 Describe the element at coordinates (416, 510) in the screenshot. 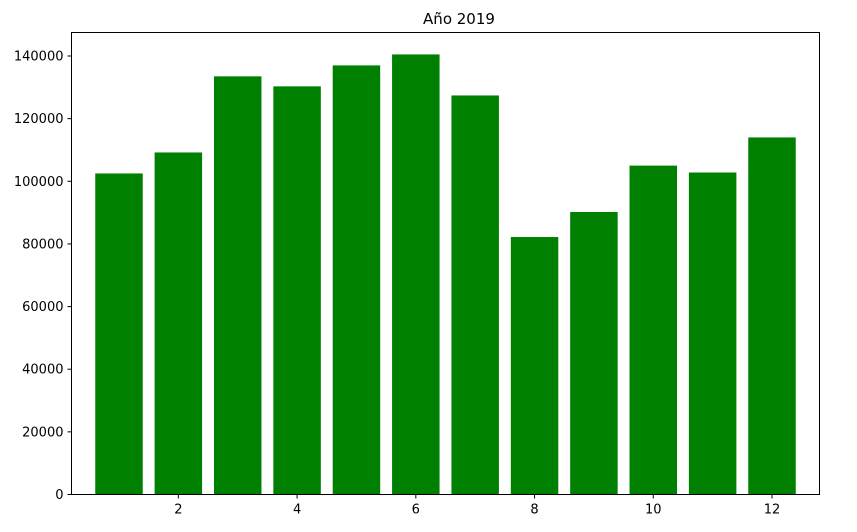

I see `x-tick-label-6: 6` at that location.